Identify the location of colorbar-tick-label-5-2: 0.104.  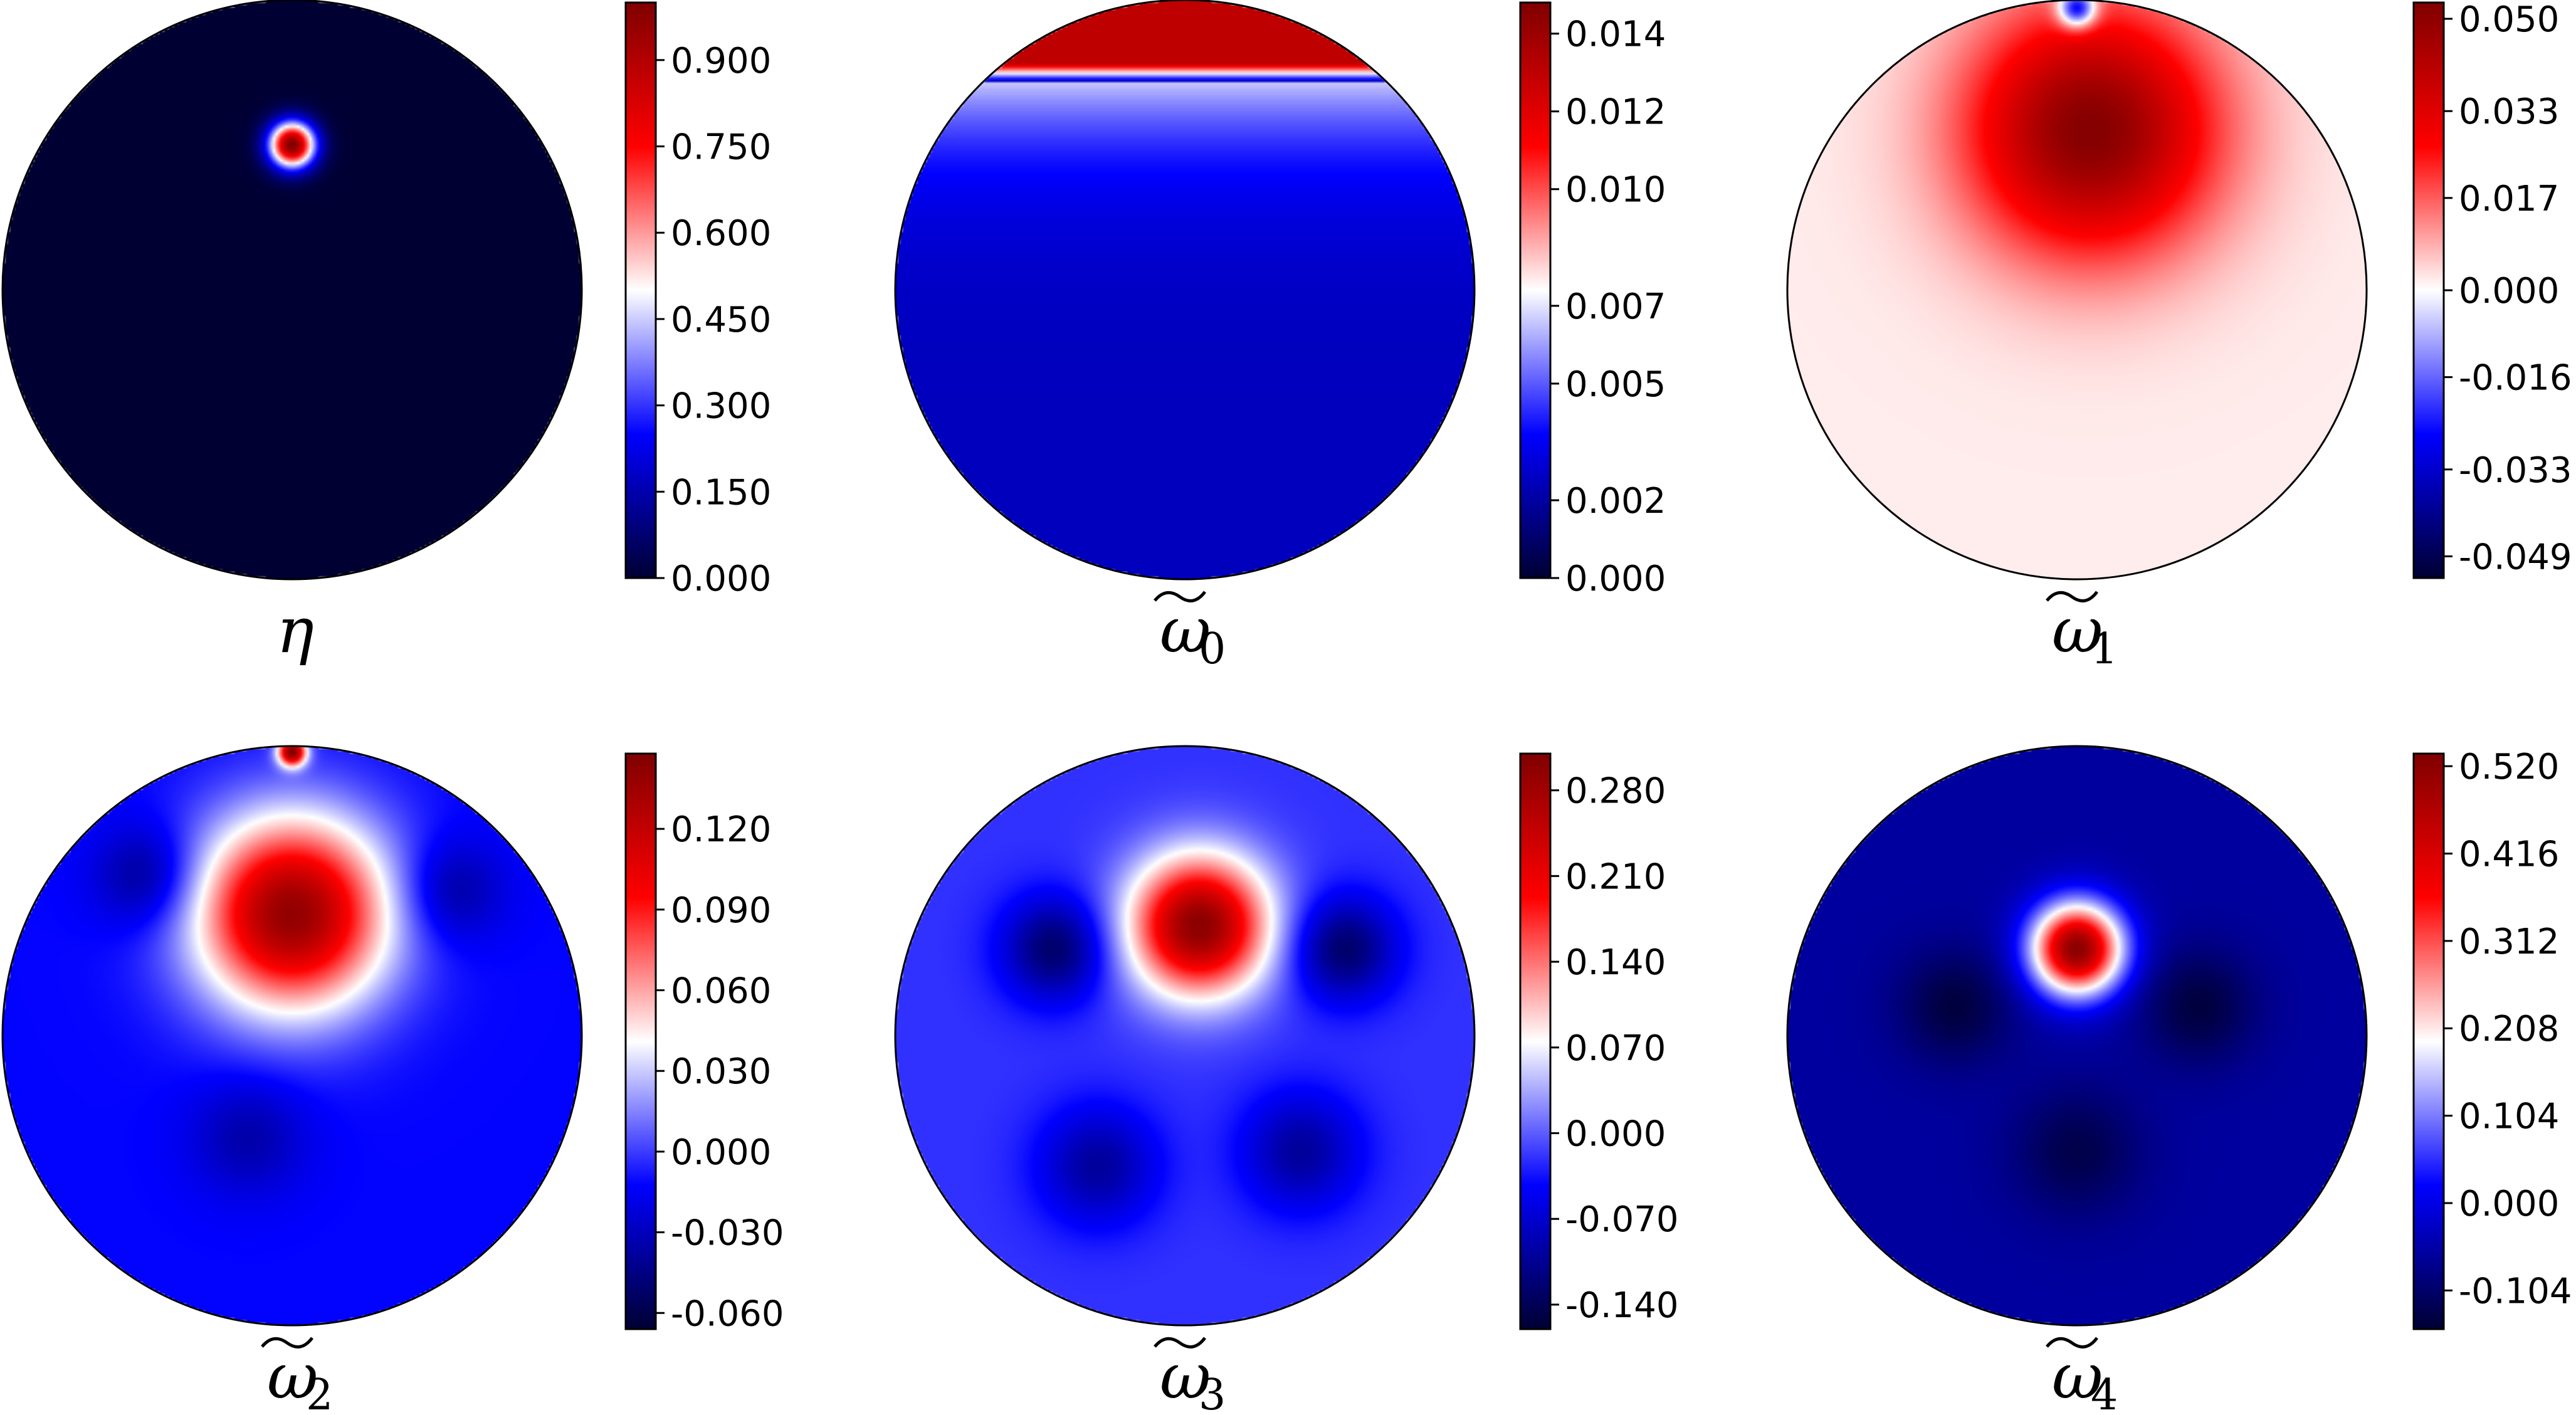
(2509, 1117).